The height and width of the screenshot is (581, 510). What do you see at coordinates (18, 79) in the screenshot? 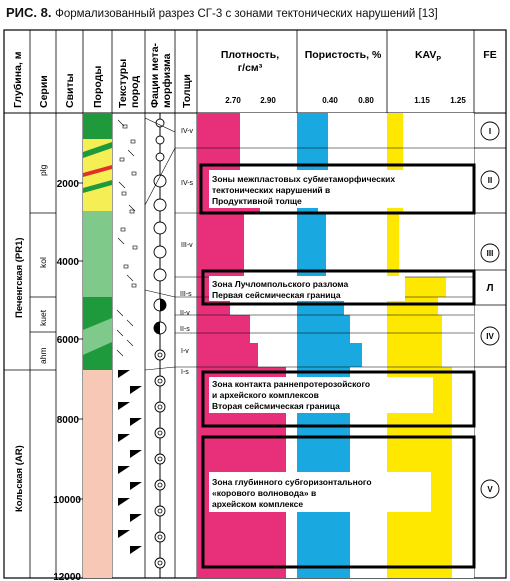
I see `header-depth: Глубина, м` at bounding box center [18, 79].